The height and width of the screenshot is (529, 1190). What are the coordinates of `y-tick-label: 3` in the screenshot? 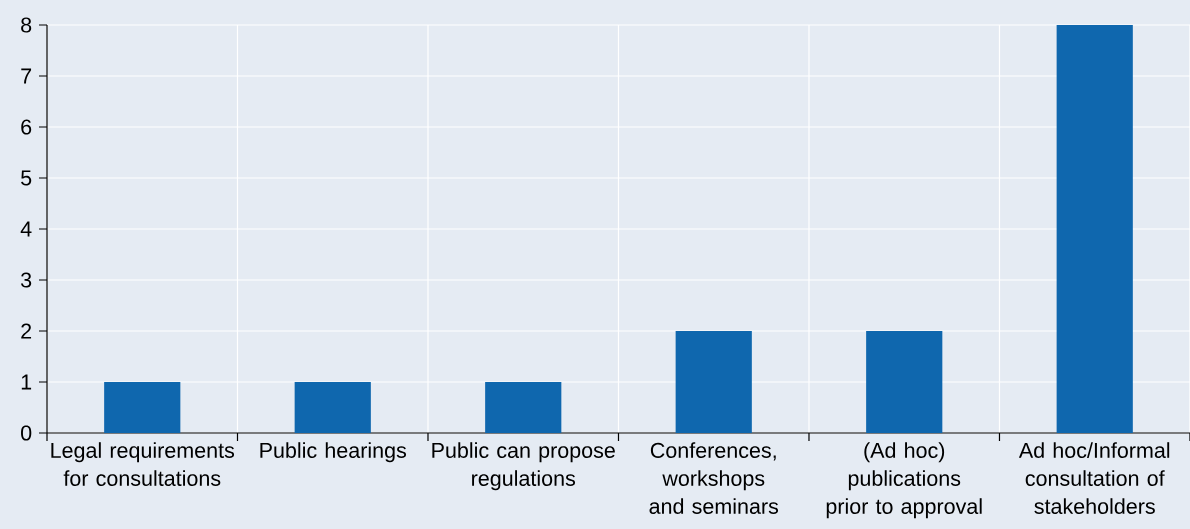 It's located at (26, 280).